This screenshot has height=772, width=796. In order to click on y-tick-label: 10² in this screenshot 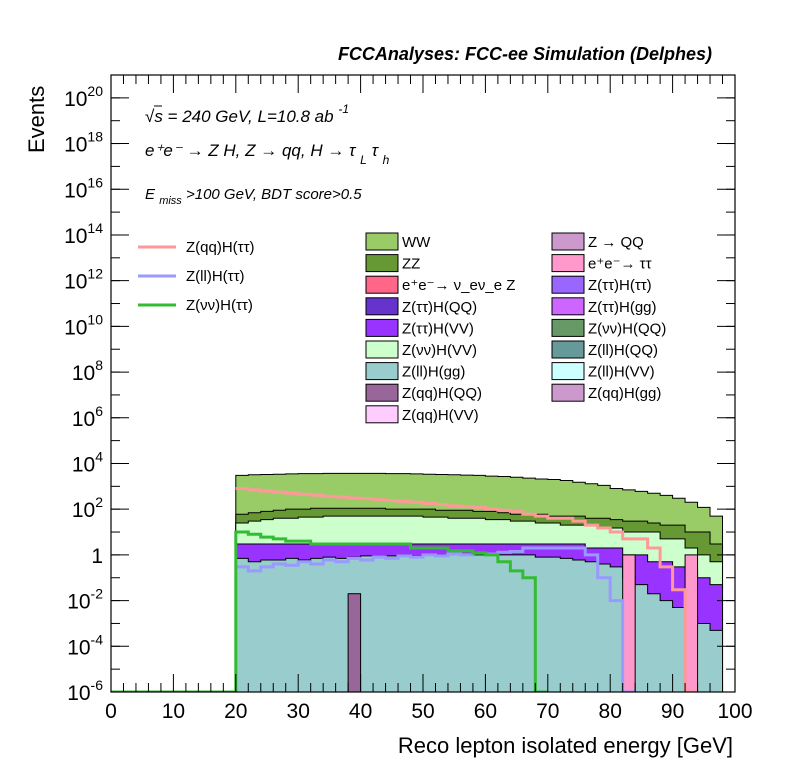, I will do `click(87, 508)`.